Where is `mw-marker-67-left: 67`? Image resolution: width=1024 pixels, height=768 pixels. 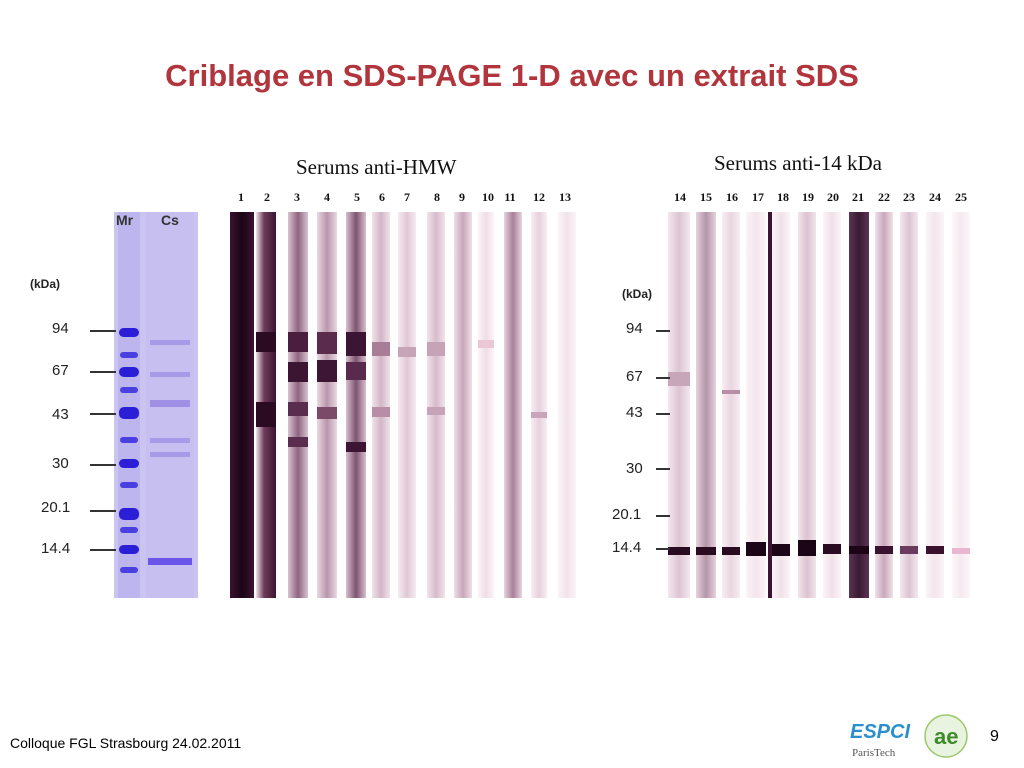 mw-marker-67-left: 67 is located at coordinates (60, 370).